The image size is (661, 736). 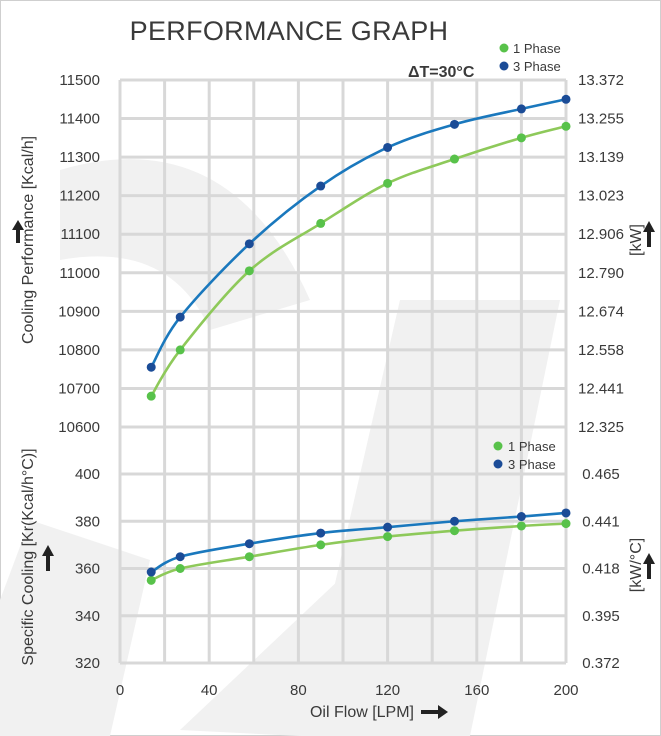 I want to click on y-tick-label: 11000, so click(x=79, y=273).